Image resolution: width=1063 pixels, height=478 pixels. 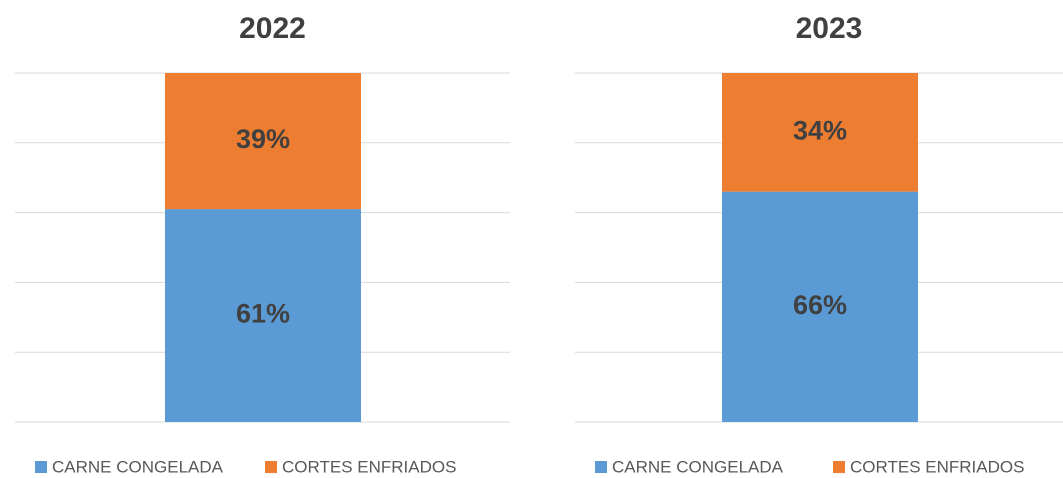 I want to click on data-label: 39%, so click(x=263, y=139).